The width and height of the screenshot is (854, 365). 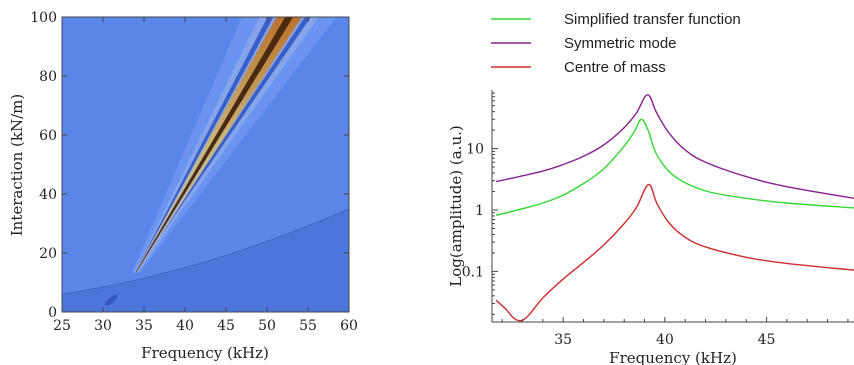 I want to click on legend-label: Symmetric mode, so click(x=620, y=43).